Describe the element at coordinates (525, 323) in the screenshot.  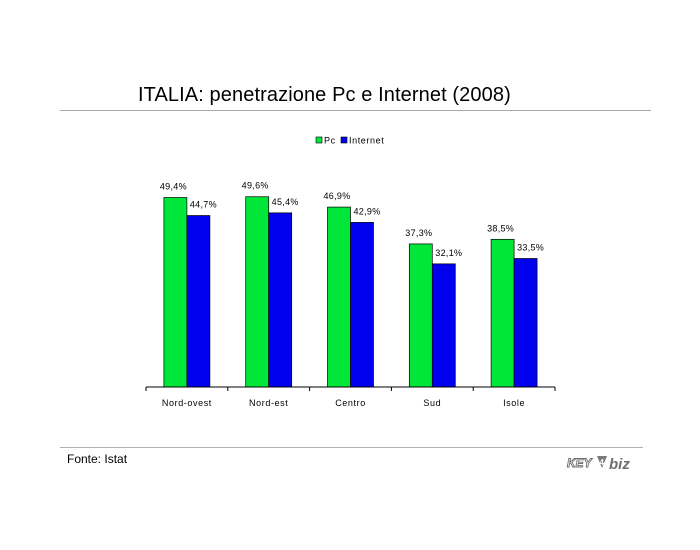
I see `bar-internet-isole` at that location.